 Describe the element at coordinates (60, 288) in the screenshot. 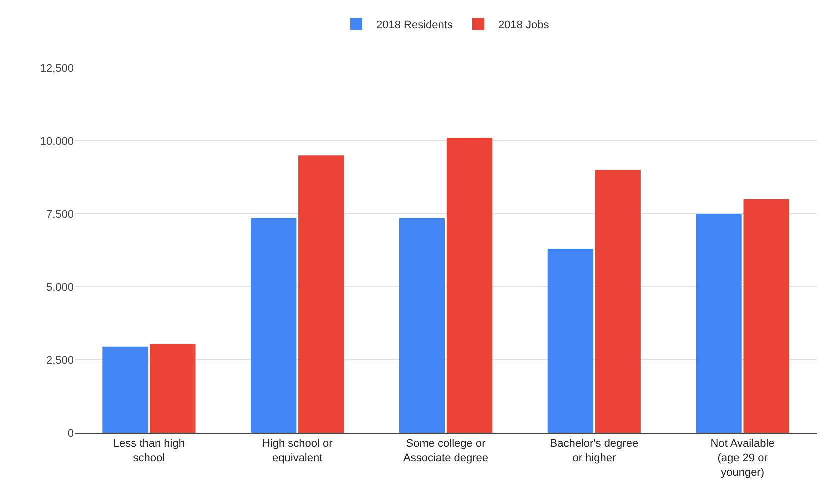

I see `y-tick-label: 5,000` at that location.